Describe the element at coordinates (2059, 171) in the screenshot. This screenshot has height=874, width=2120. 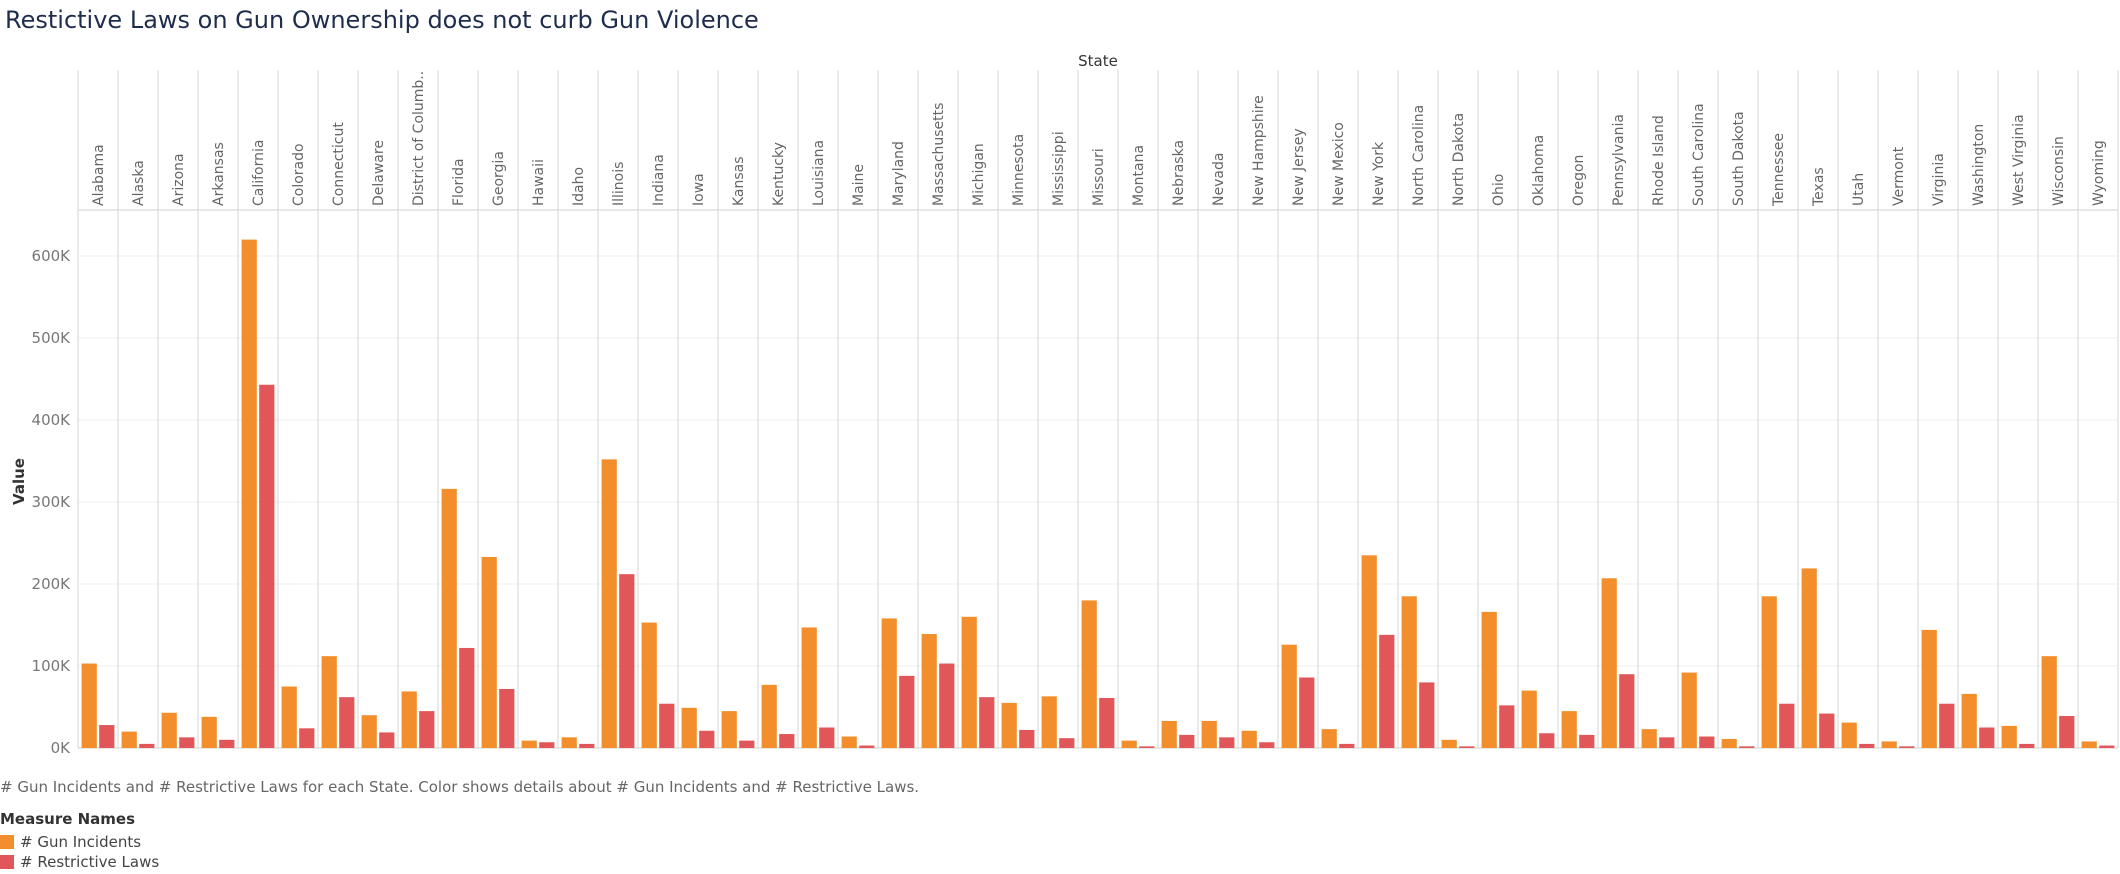
I see `state-label: Wisconsin` at that location.